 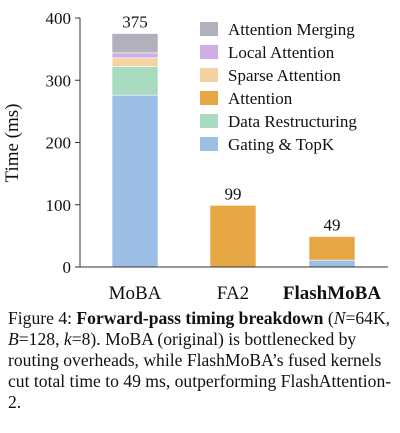 What do you see at coordinates (59, 205) in the screenshot?
I see `y-tick-label-100: 100` at bounding box center [59, 205].